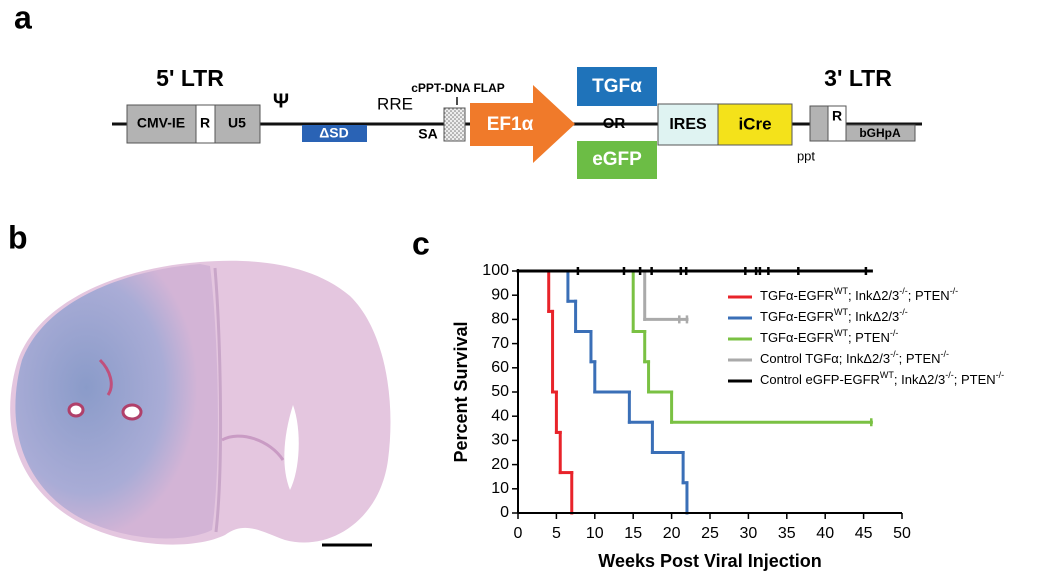  Describe the element at coordinates (672, 533) in the screenshot. I see `x-tick-label: 20` at that location.